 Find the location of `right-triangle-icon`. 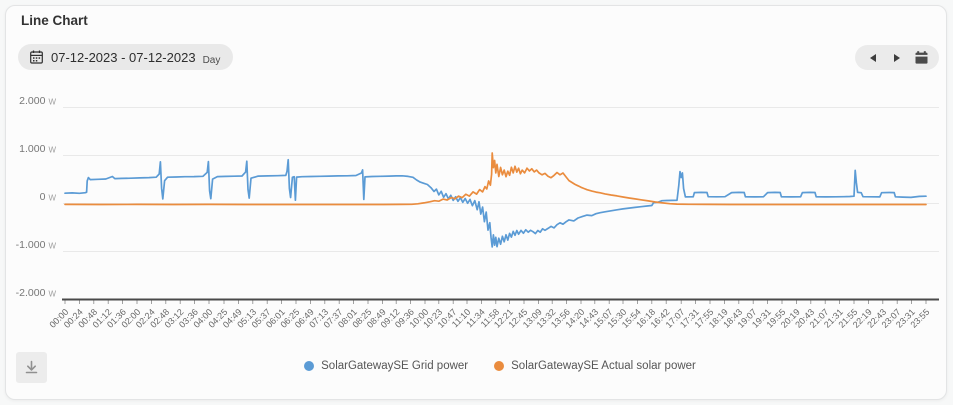

right-triangle-icon is located at coordinates (897, 57).